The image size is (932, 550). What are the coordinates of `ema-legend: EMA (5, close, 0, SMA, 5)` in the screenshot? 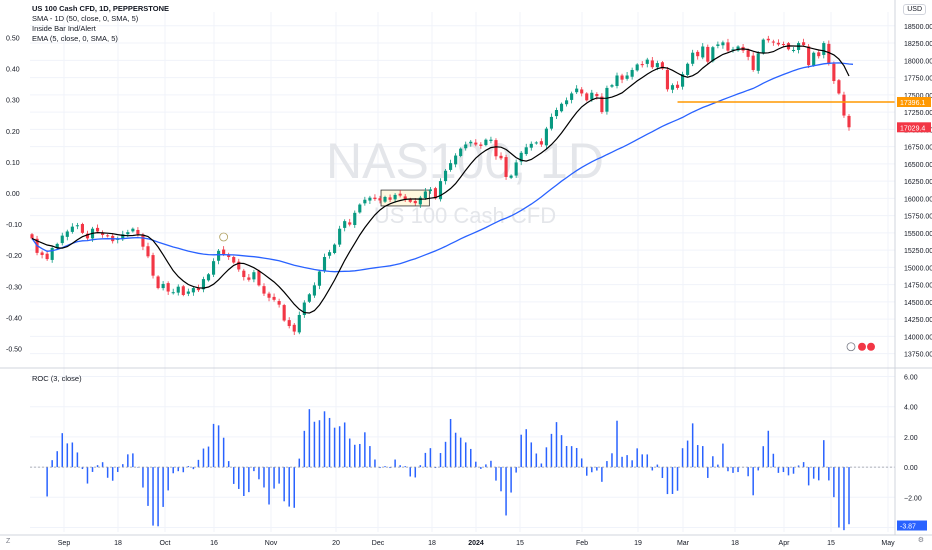 It's located at (75, 38).